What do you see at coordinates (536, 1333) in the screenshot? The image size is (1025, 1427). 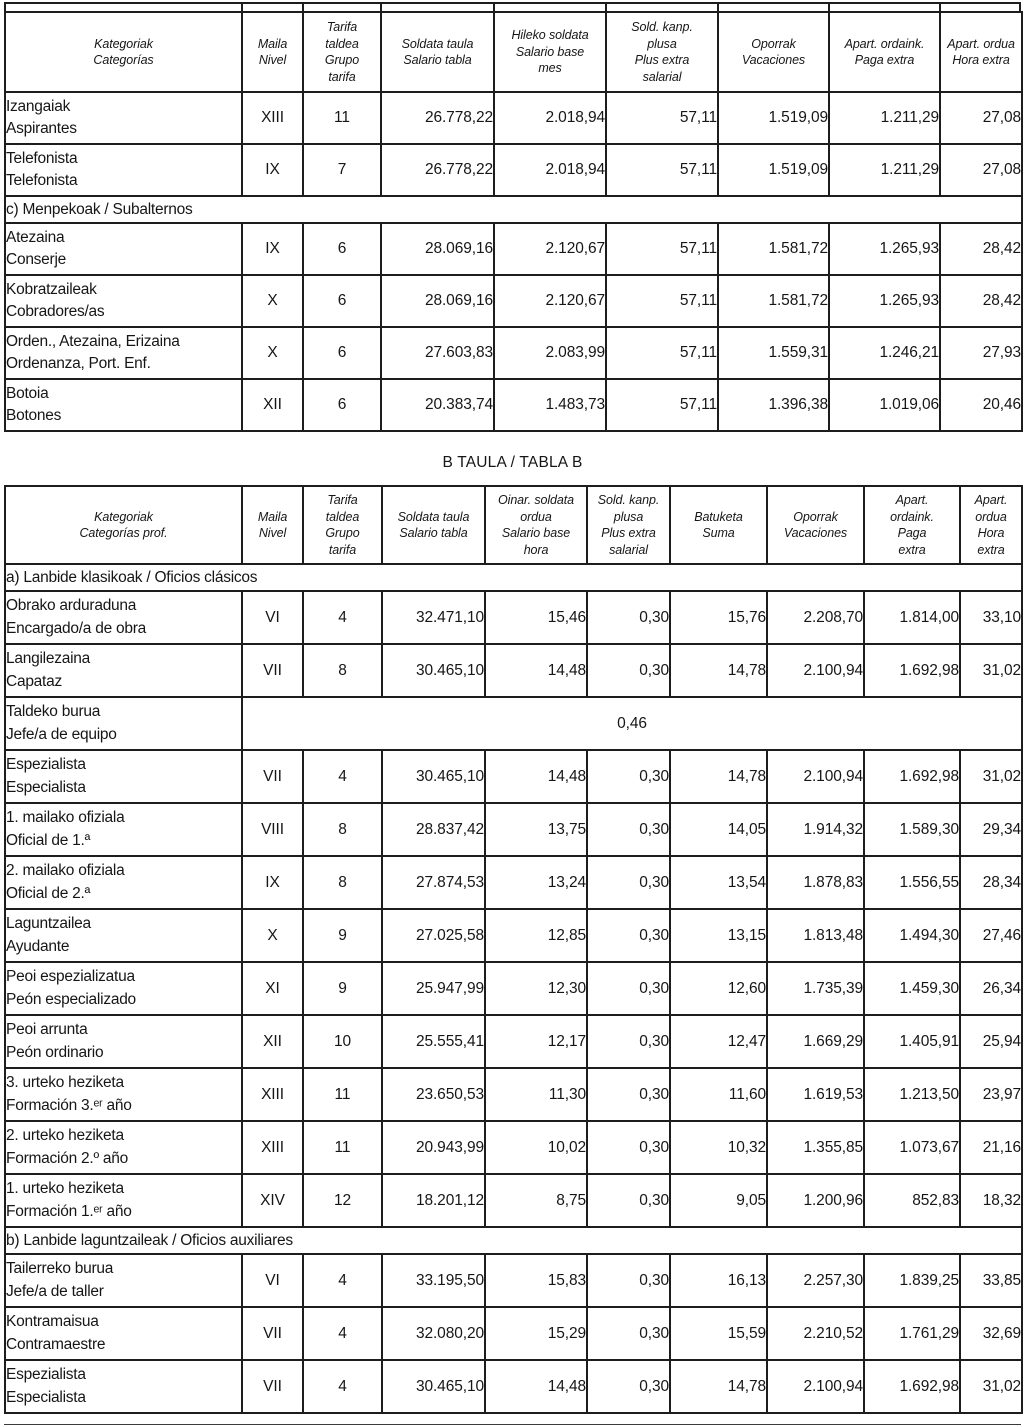 I see `amount-cell: 15,29` at bounding box center [536, 1333].